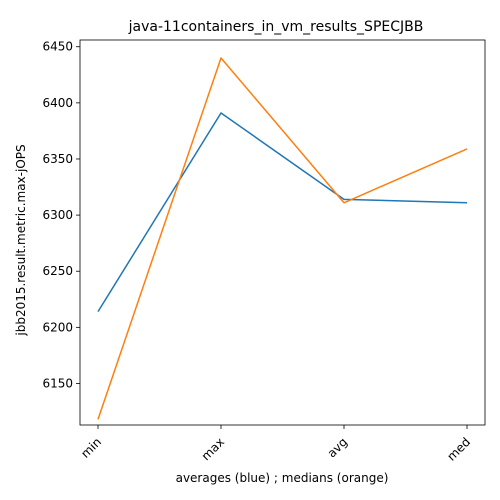 This screenshot has width=500, height=500. What do you see at coordinates (21, 240) in the screenshot?
I see `y-axis-label: jbb2015.result.metric.max-jOPS` at bounding box center [21, 240].